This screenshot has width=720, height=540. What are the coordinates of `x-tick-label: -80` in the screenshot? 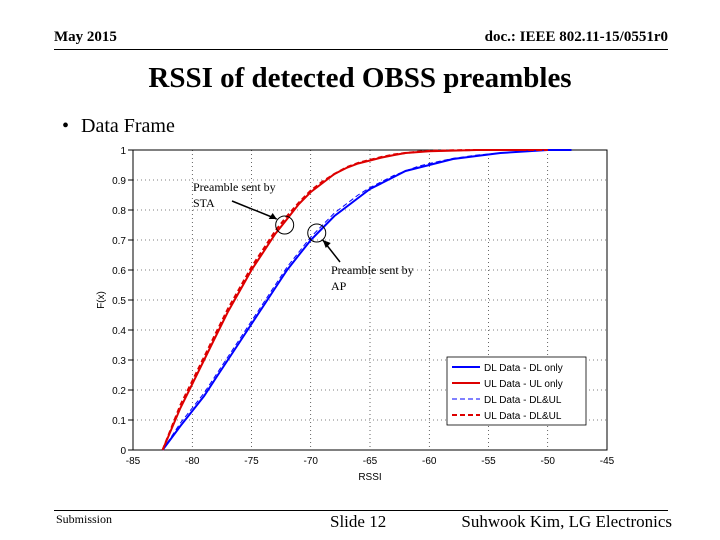 It's located at (192, 461).